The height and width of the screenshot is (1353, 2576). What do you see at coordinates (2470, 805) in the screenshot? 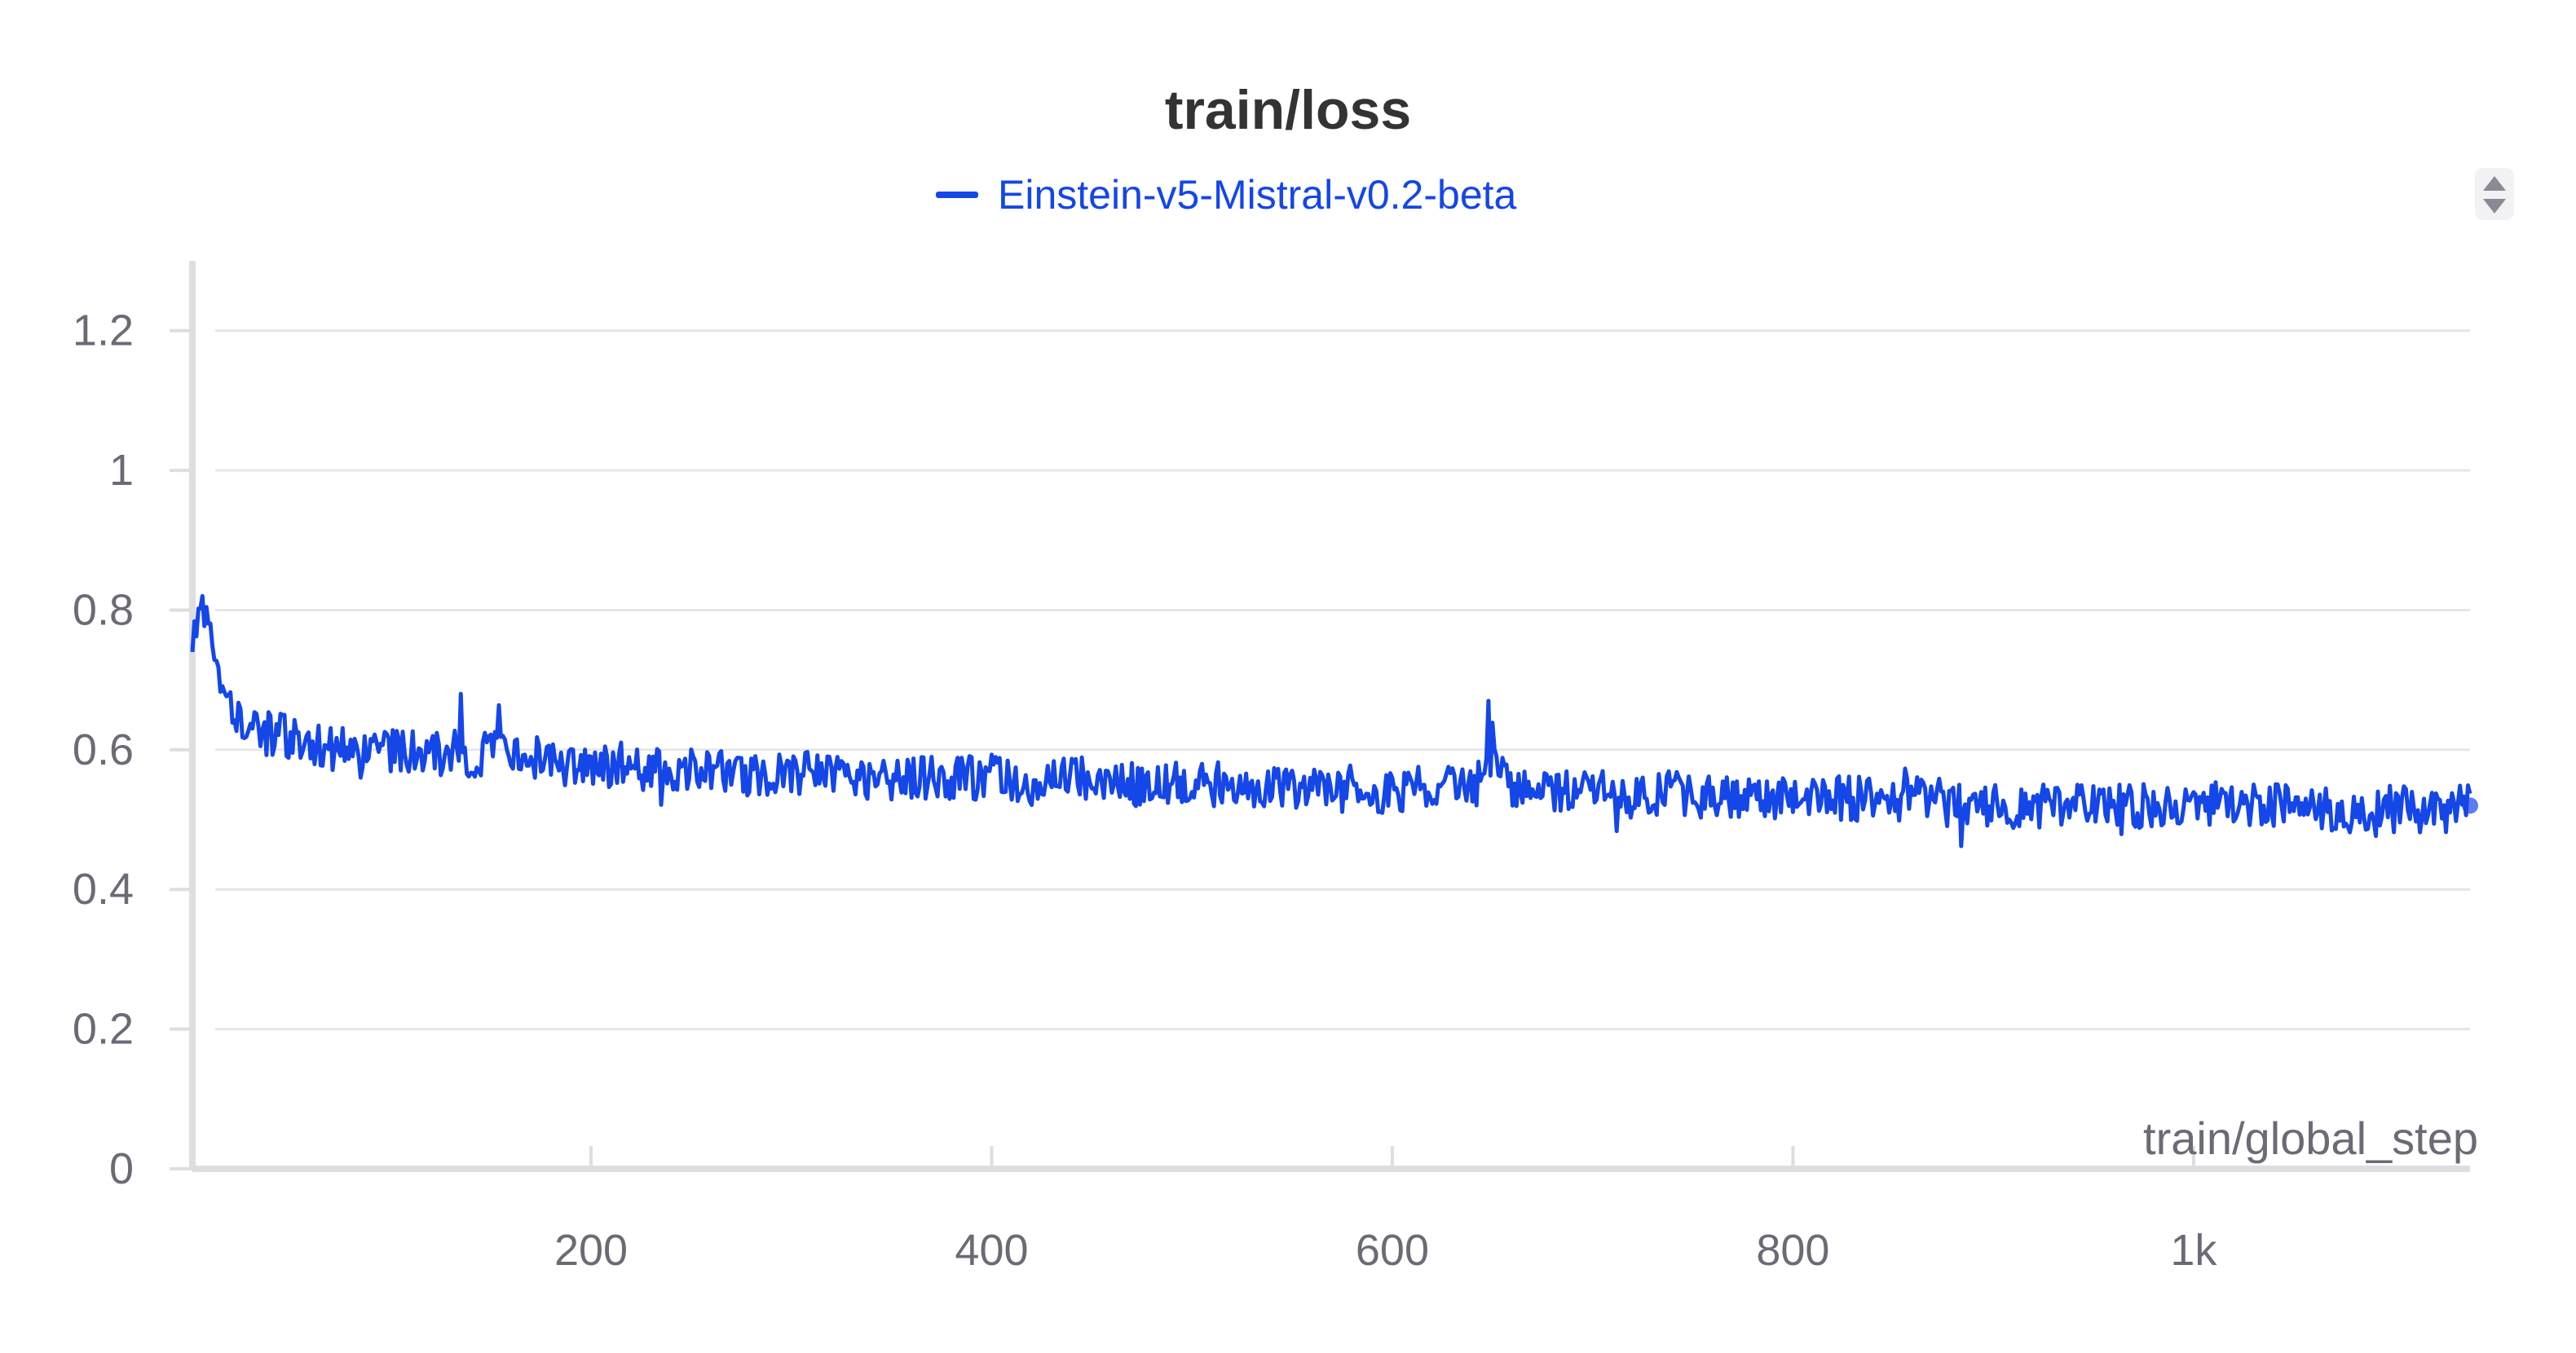
I see `series-end-point` at bounding box center [2470, 805].